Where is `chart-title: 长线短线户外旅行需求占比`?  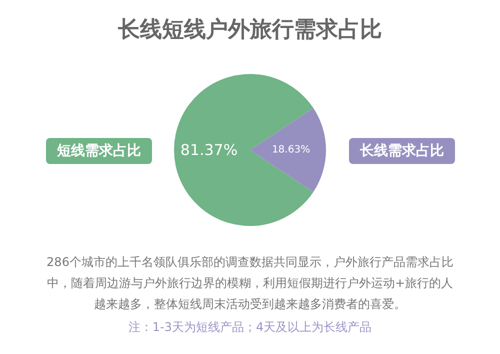
chart-title: 长线短线户外旅行需求占比 is located at coordinates (249, 29).